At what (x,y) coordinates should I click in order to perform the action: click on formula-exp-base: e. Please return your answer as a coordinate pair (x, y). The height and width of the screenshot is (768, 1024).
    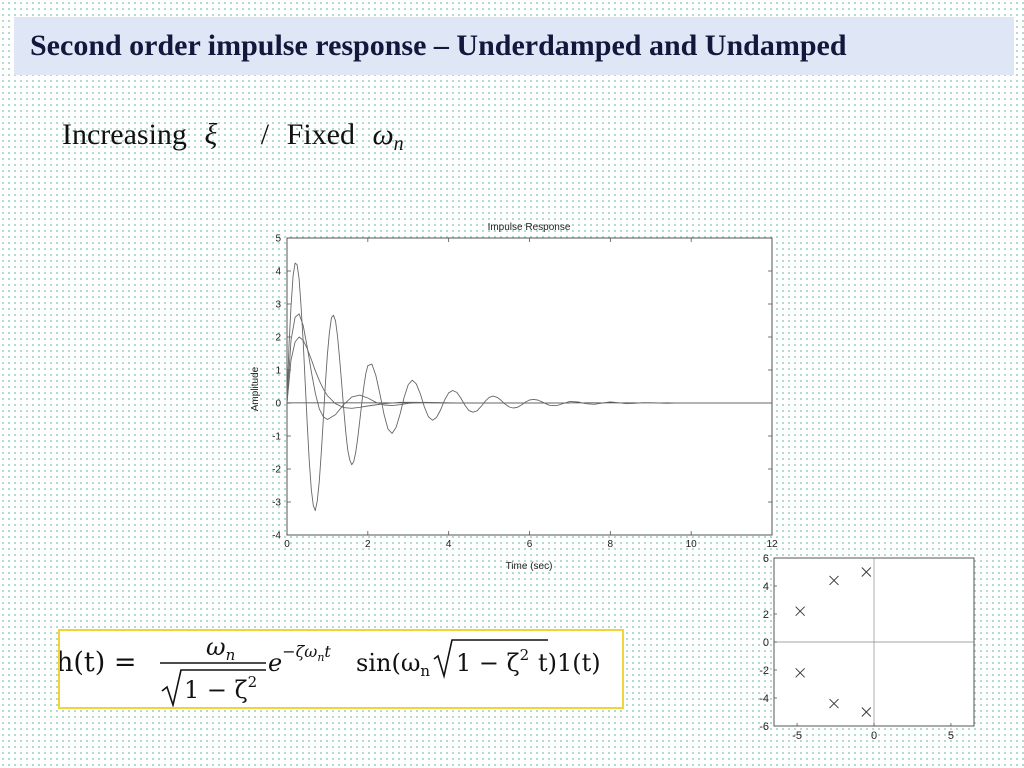
    Looking at the image, I should click on (275, 663).